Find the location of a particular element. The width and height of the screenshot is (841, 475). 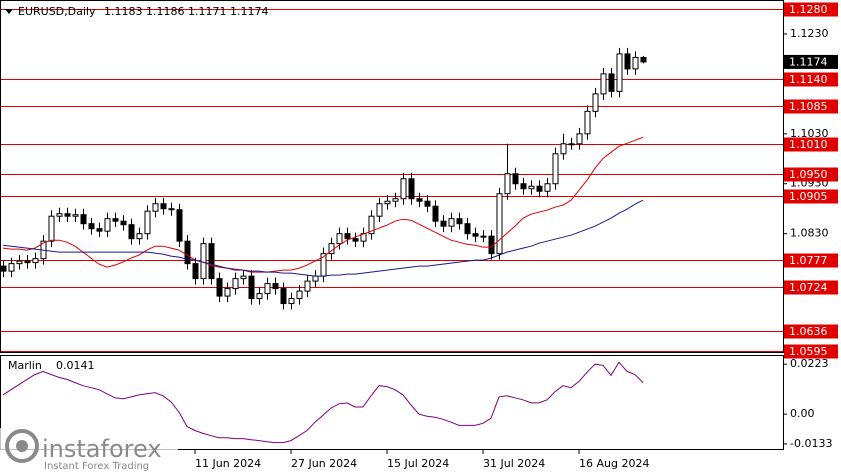

level-label: 1.0905 is located at coordinates (808, 196).